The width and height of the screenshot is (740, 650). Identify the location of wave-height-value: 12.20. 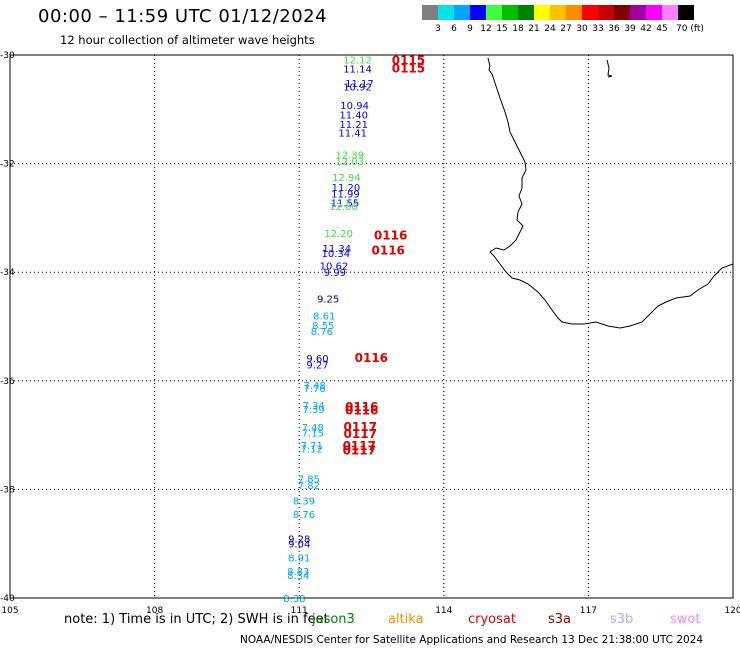
(338, 234).